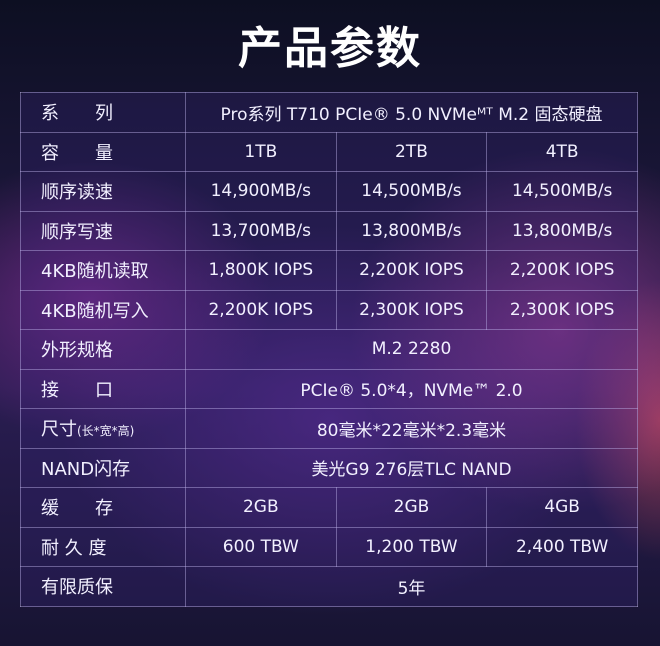 The height and width of the screenshot is (646, 660). What do you see at coordinates (77, 588) in the screenshot?
I see `spec-label-text: 有限质保` at bounding box center [77, 588].